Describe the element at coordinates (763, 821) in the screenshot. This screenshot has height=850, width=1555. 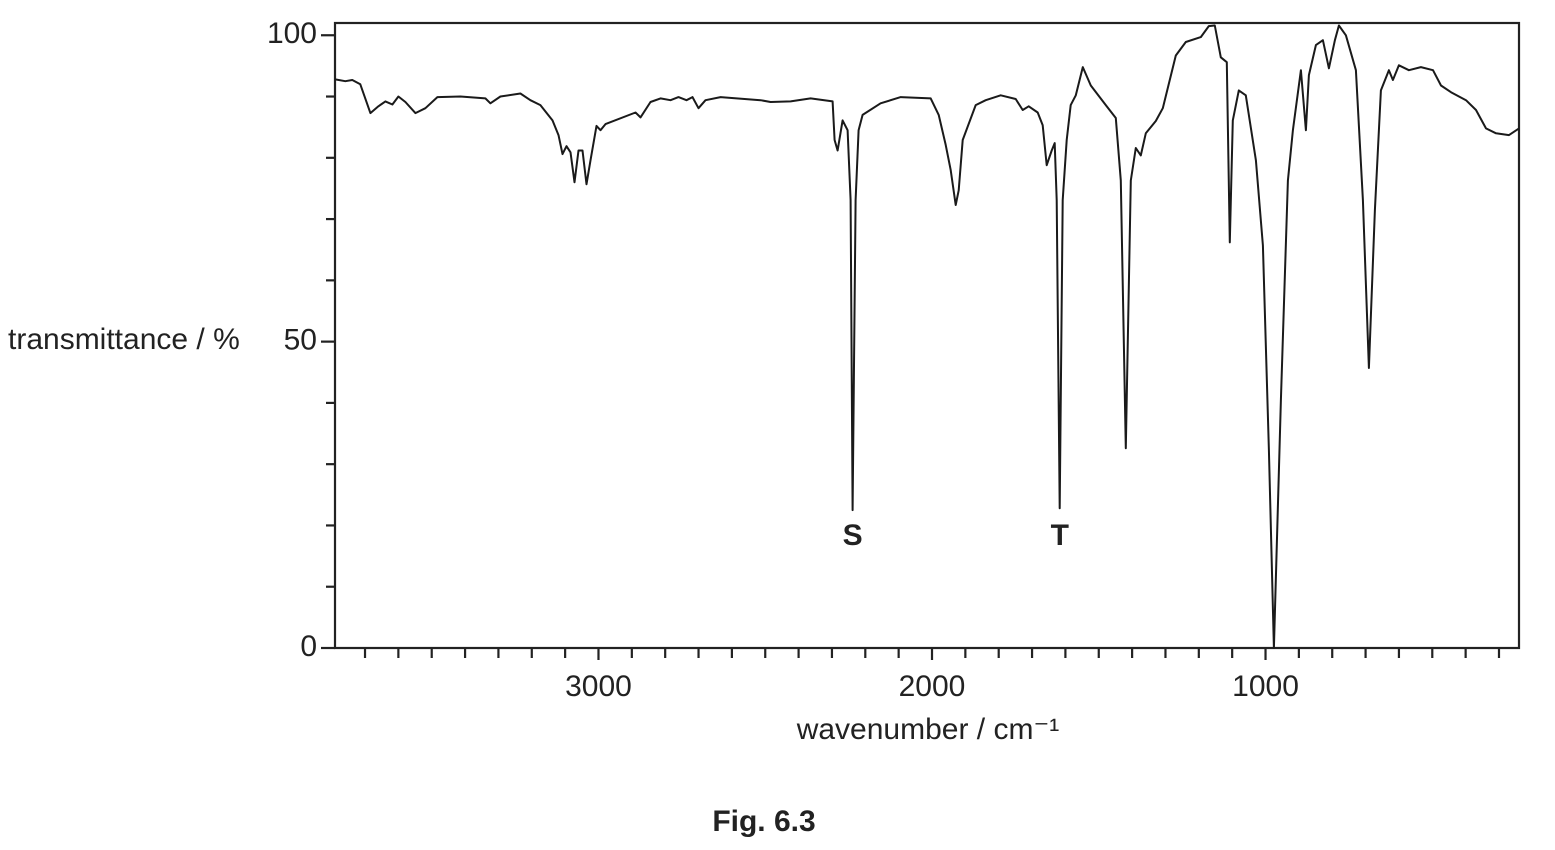
I see `caption: Fig. 6.3` at that location.